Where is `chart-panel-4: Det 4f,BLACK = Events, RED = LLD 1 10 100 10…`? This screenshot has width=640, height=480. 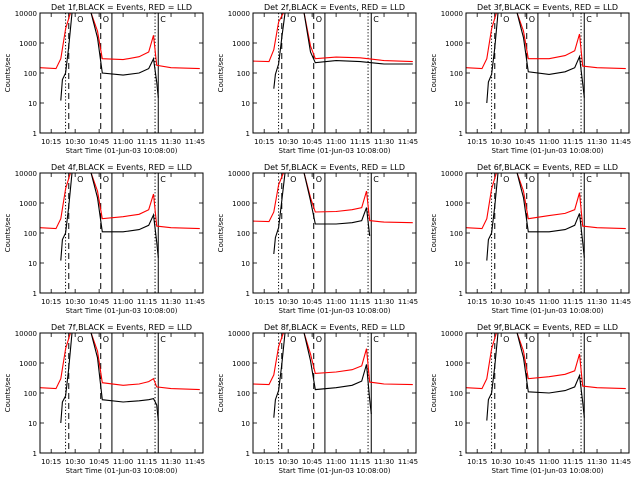 chart-panel-4: Det 4f,BLACK = Events, RED = LLD 1 10 100 10… is located at coordinates (104, 239).